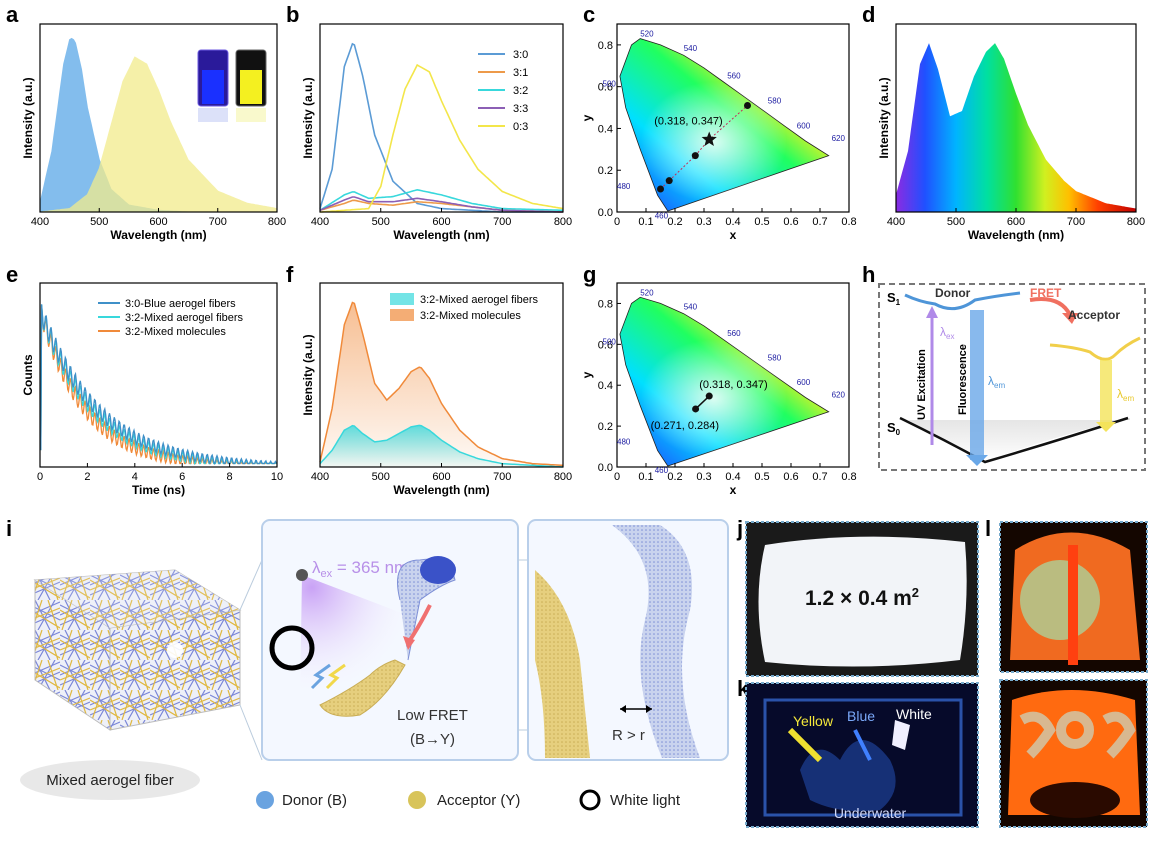 This screenshot has height=852, width=1153. I want to click on panel-label-b: b, so click(292, 14).